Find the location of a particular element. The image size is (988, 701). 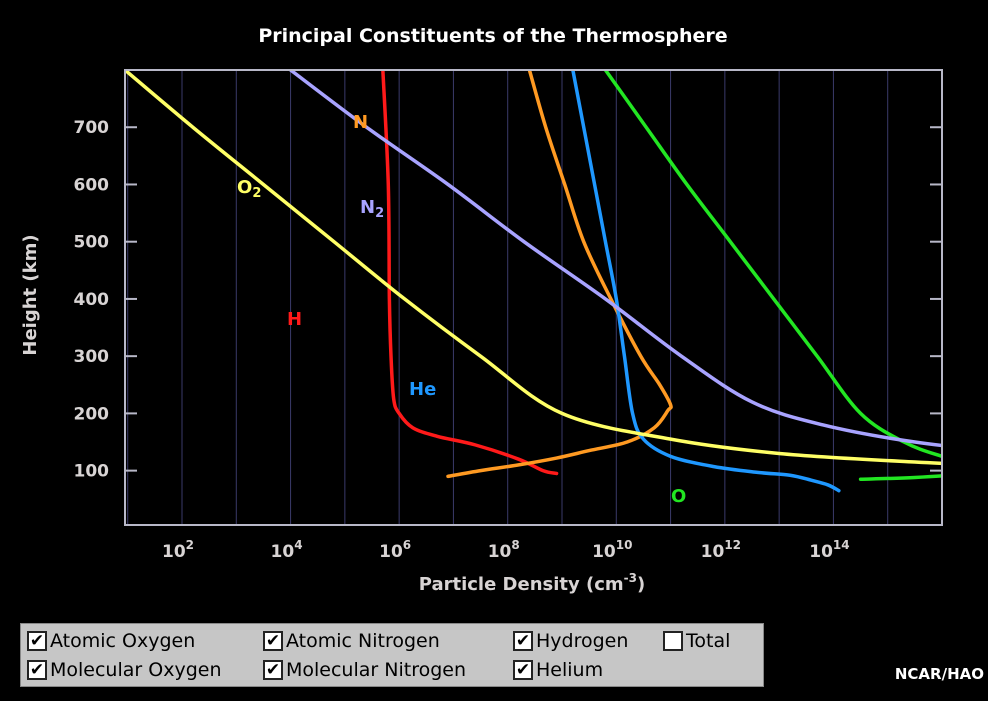

x-tick-label: 10⁶ is located at coordinates (395, 550).